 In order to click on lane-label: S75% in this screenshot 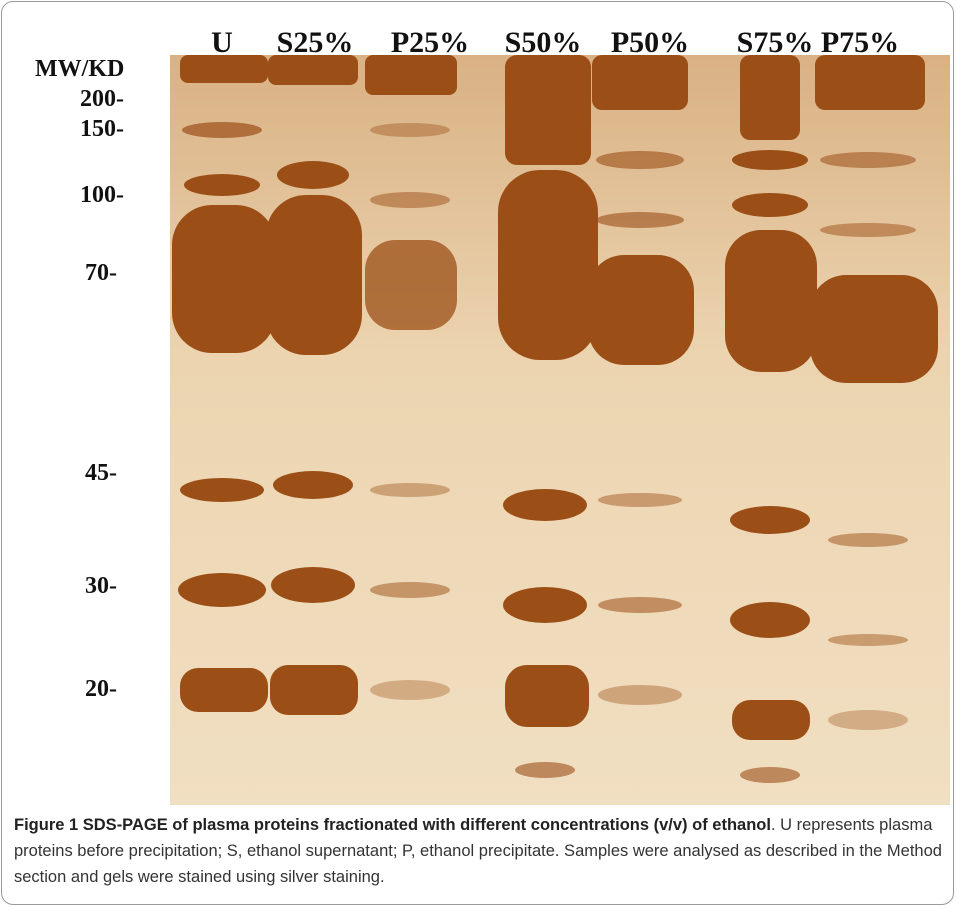, I will do `click(775, 42)`.